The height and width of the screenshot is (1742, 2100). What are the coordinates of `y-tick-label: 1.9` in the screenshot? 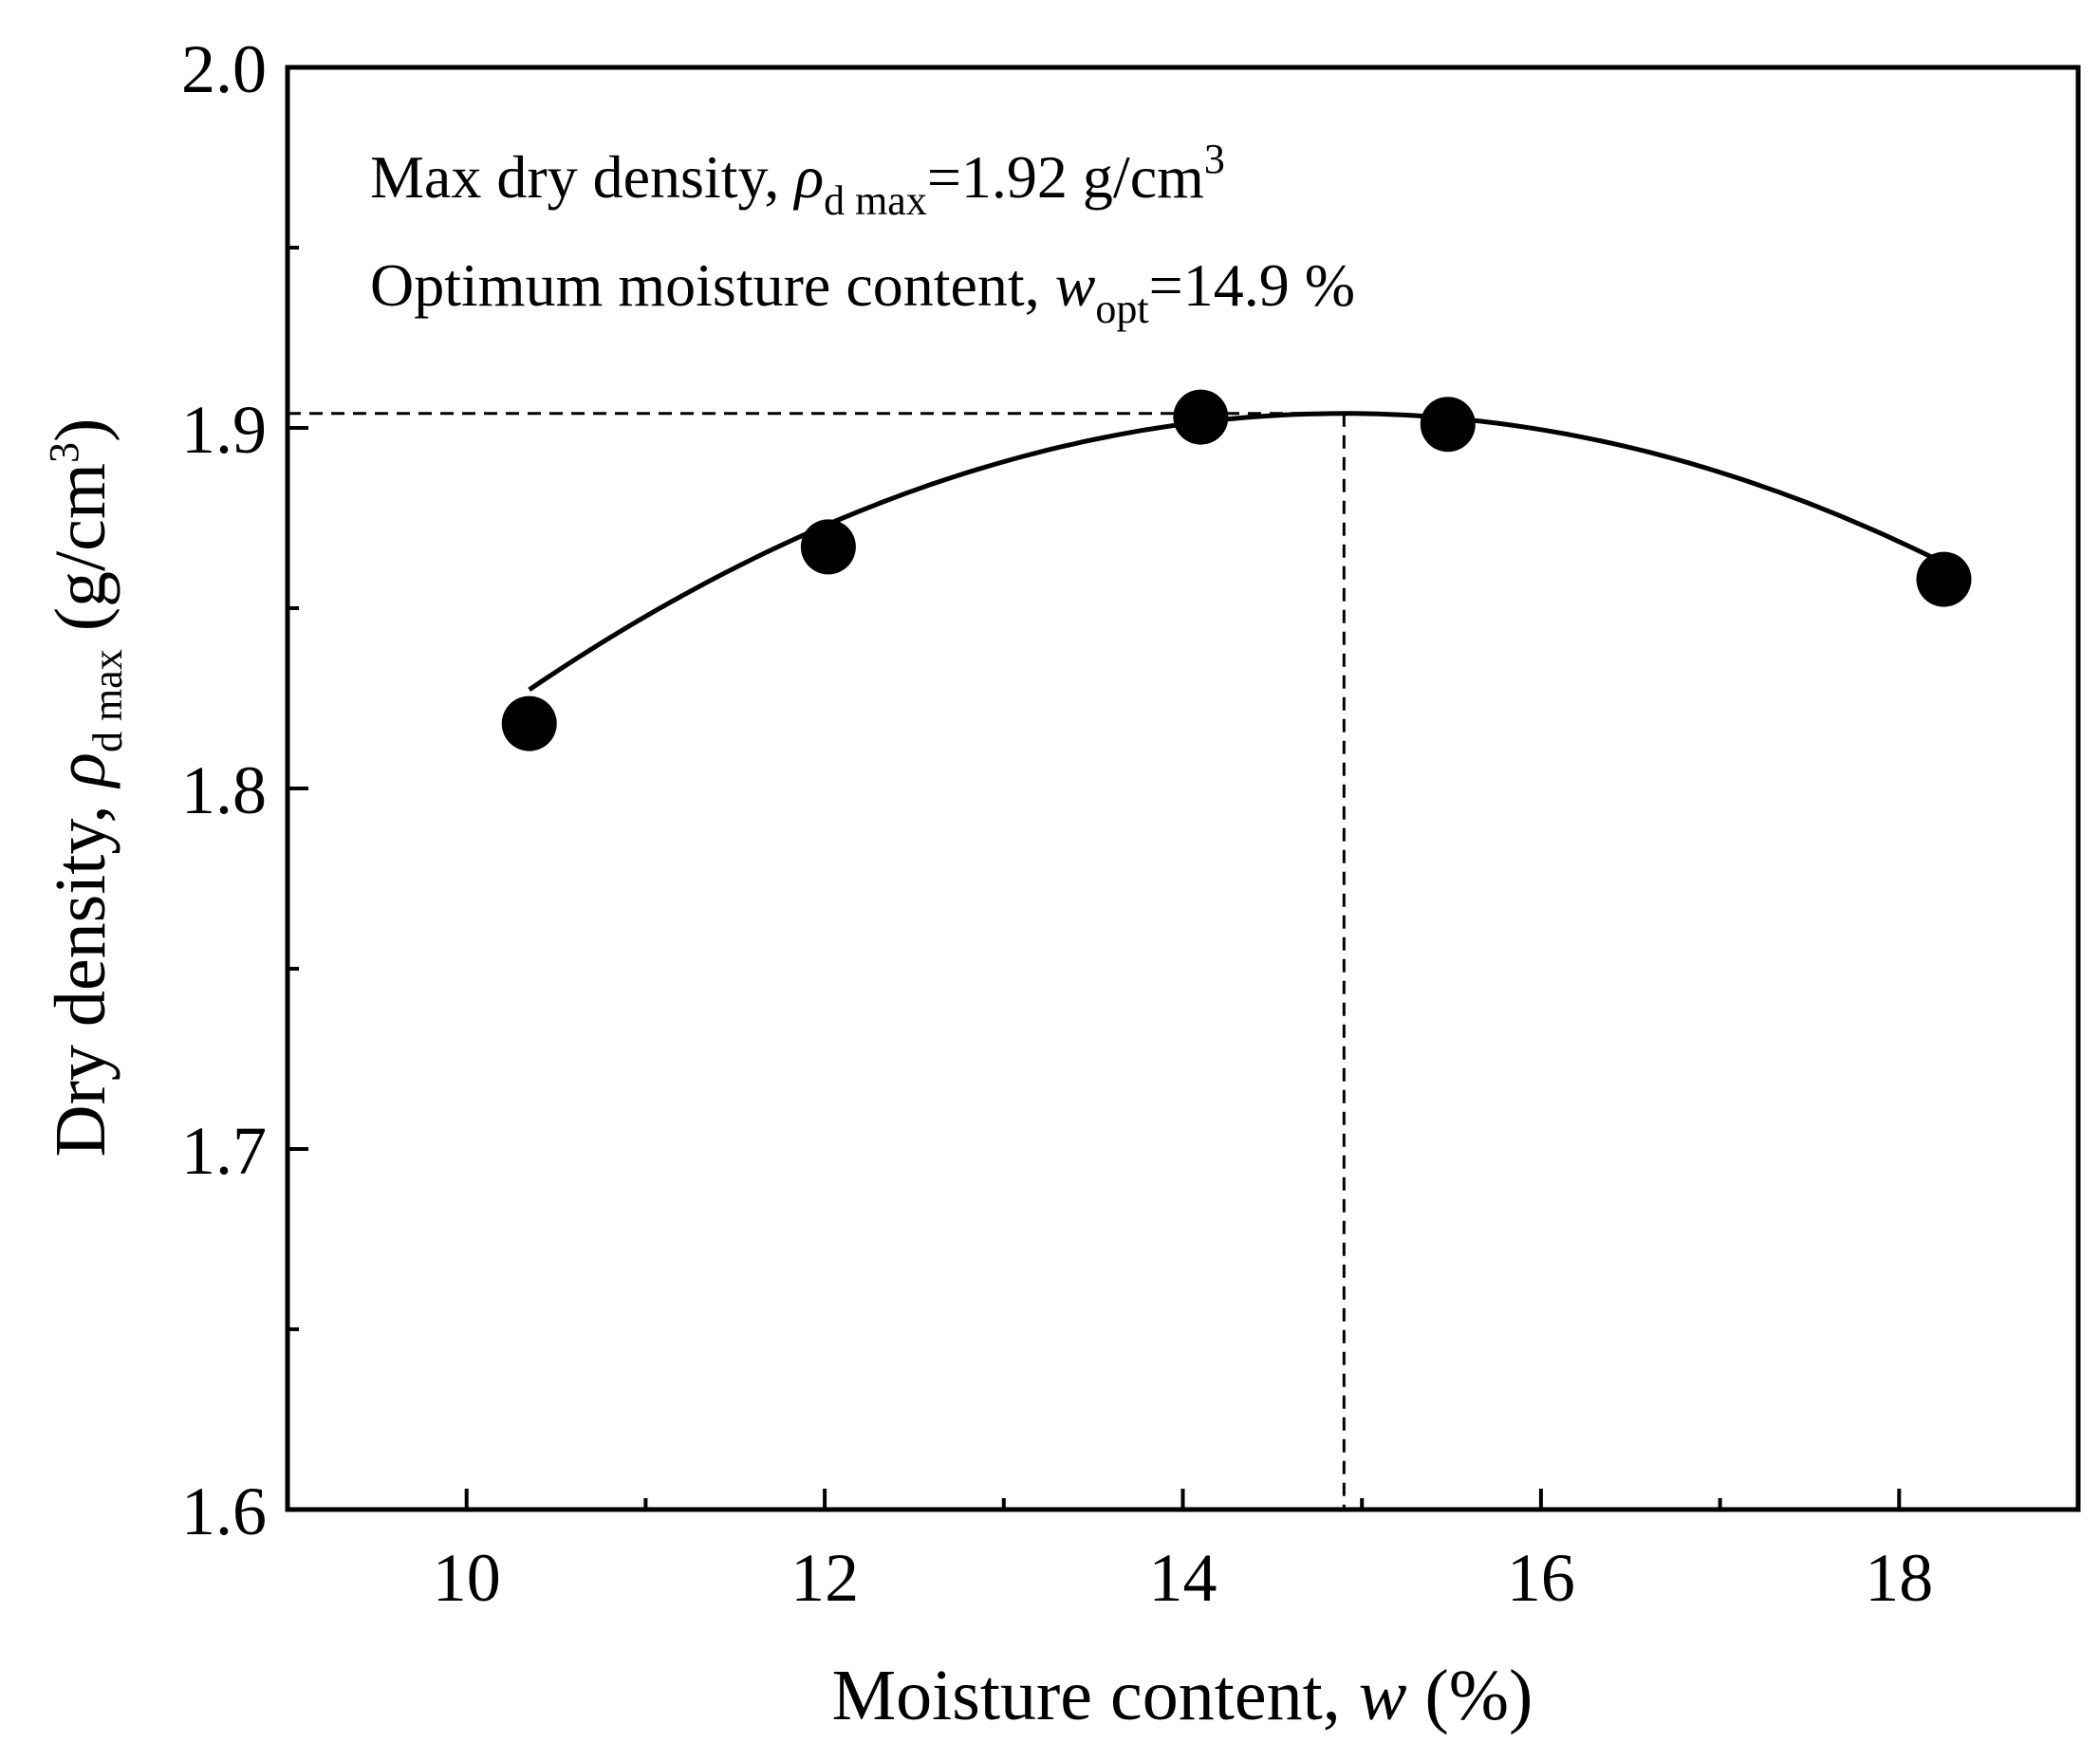 It's located at (224, 430).